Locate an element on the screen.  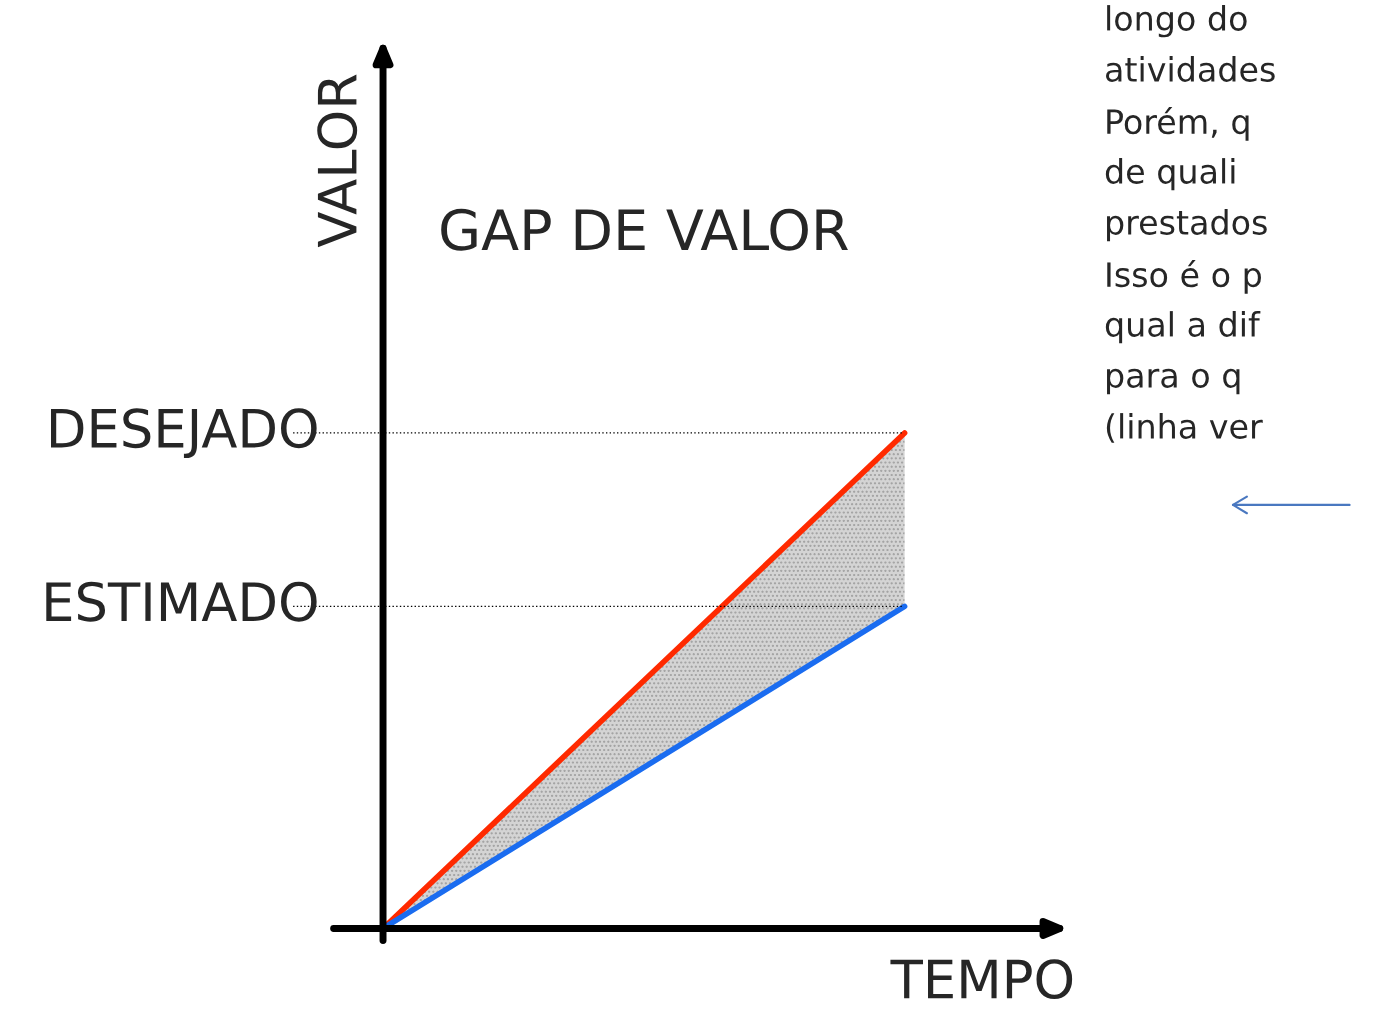
ref-line-label: DESEJADO is located at coordinates (184, 433).